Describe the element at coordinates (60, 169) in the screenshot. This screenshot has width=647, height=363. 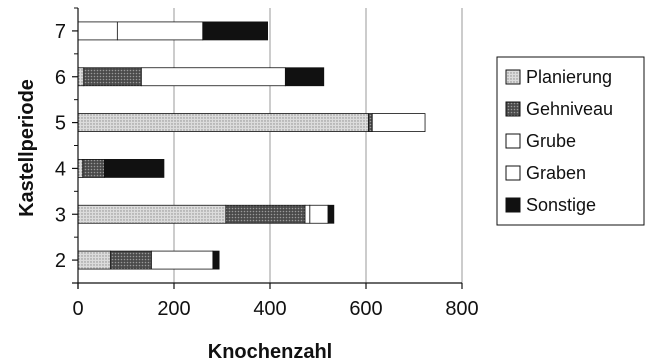
I see `y-tick-label: 4` at that location.